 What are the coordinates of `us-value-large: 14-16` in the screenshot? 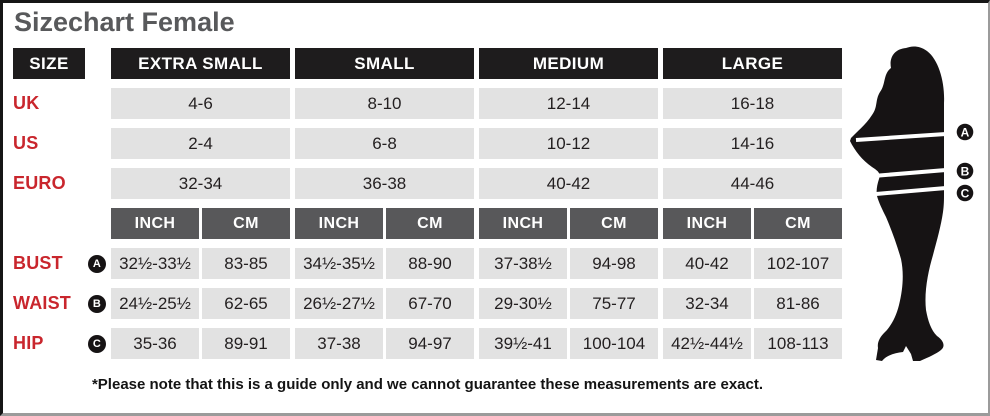 It's located at (752, 143).